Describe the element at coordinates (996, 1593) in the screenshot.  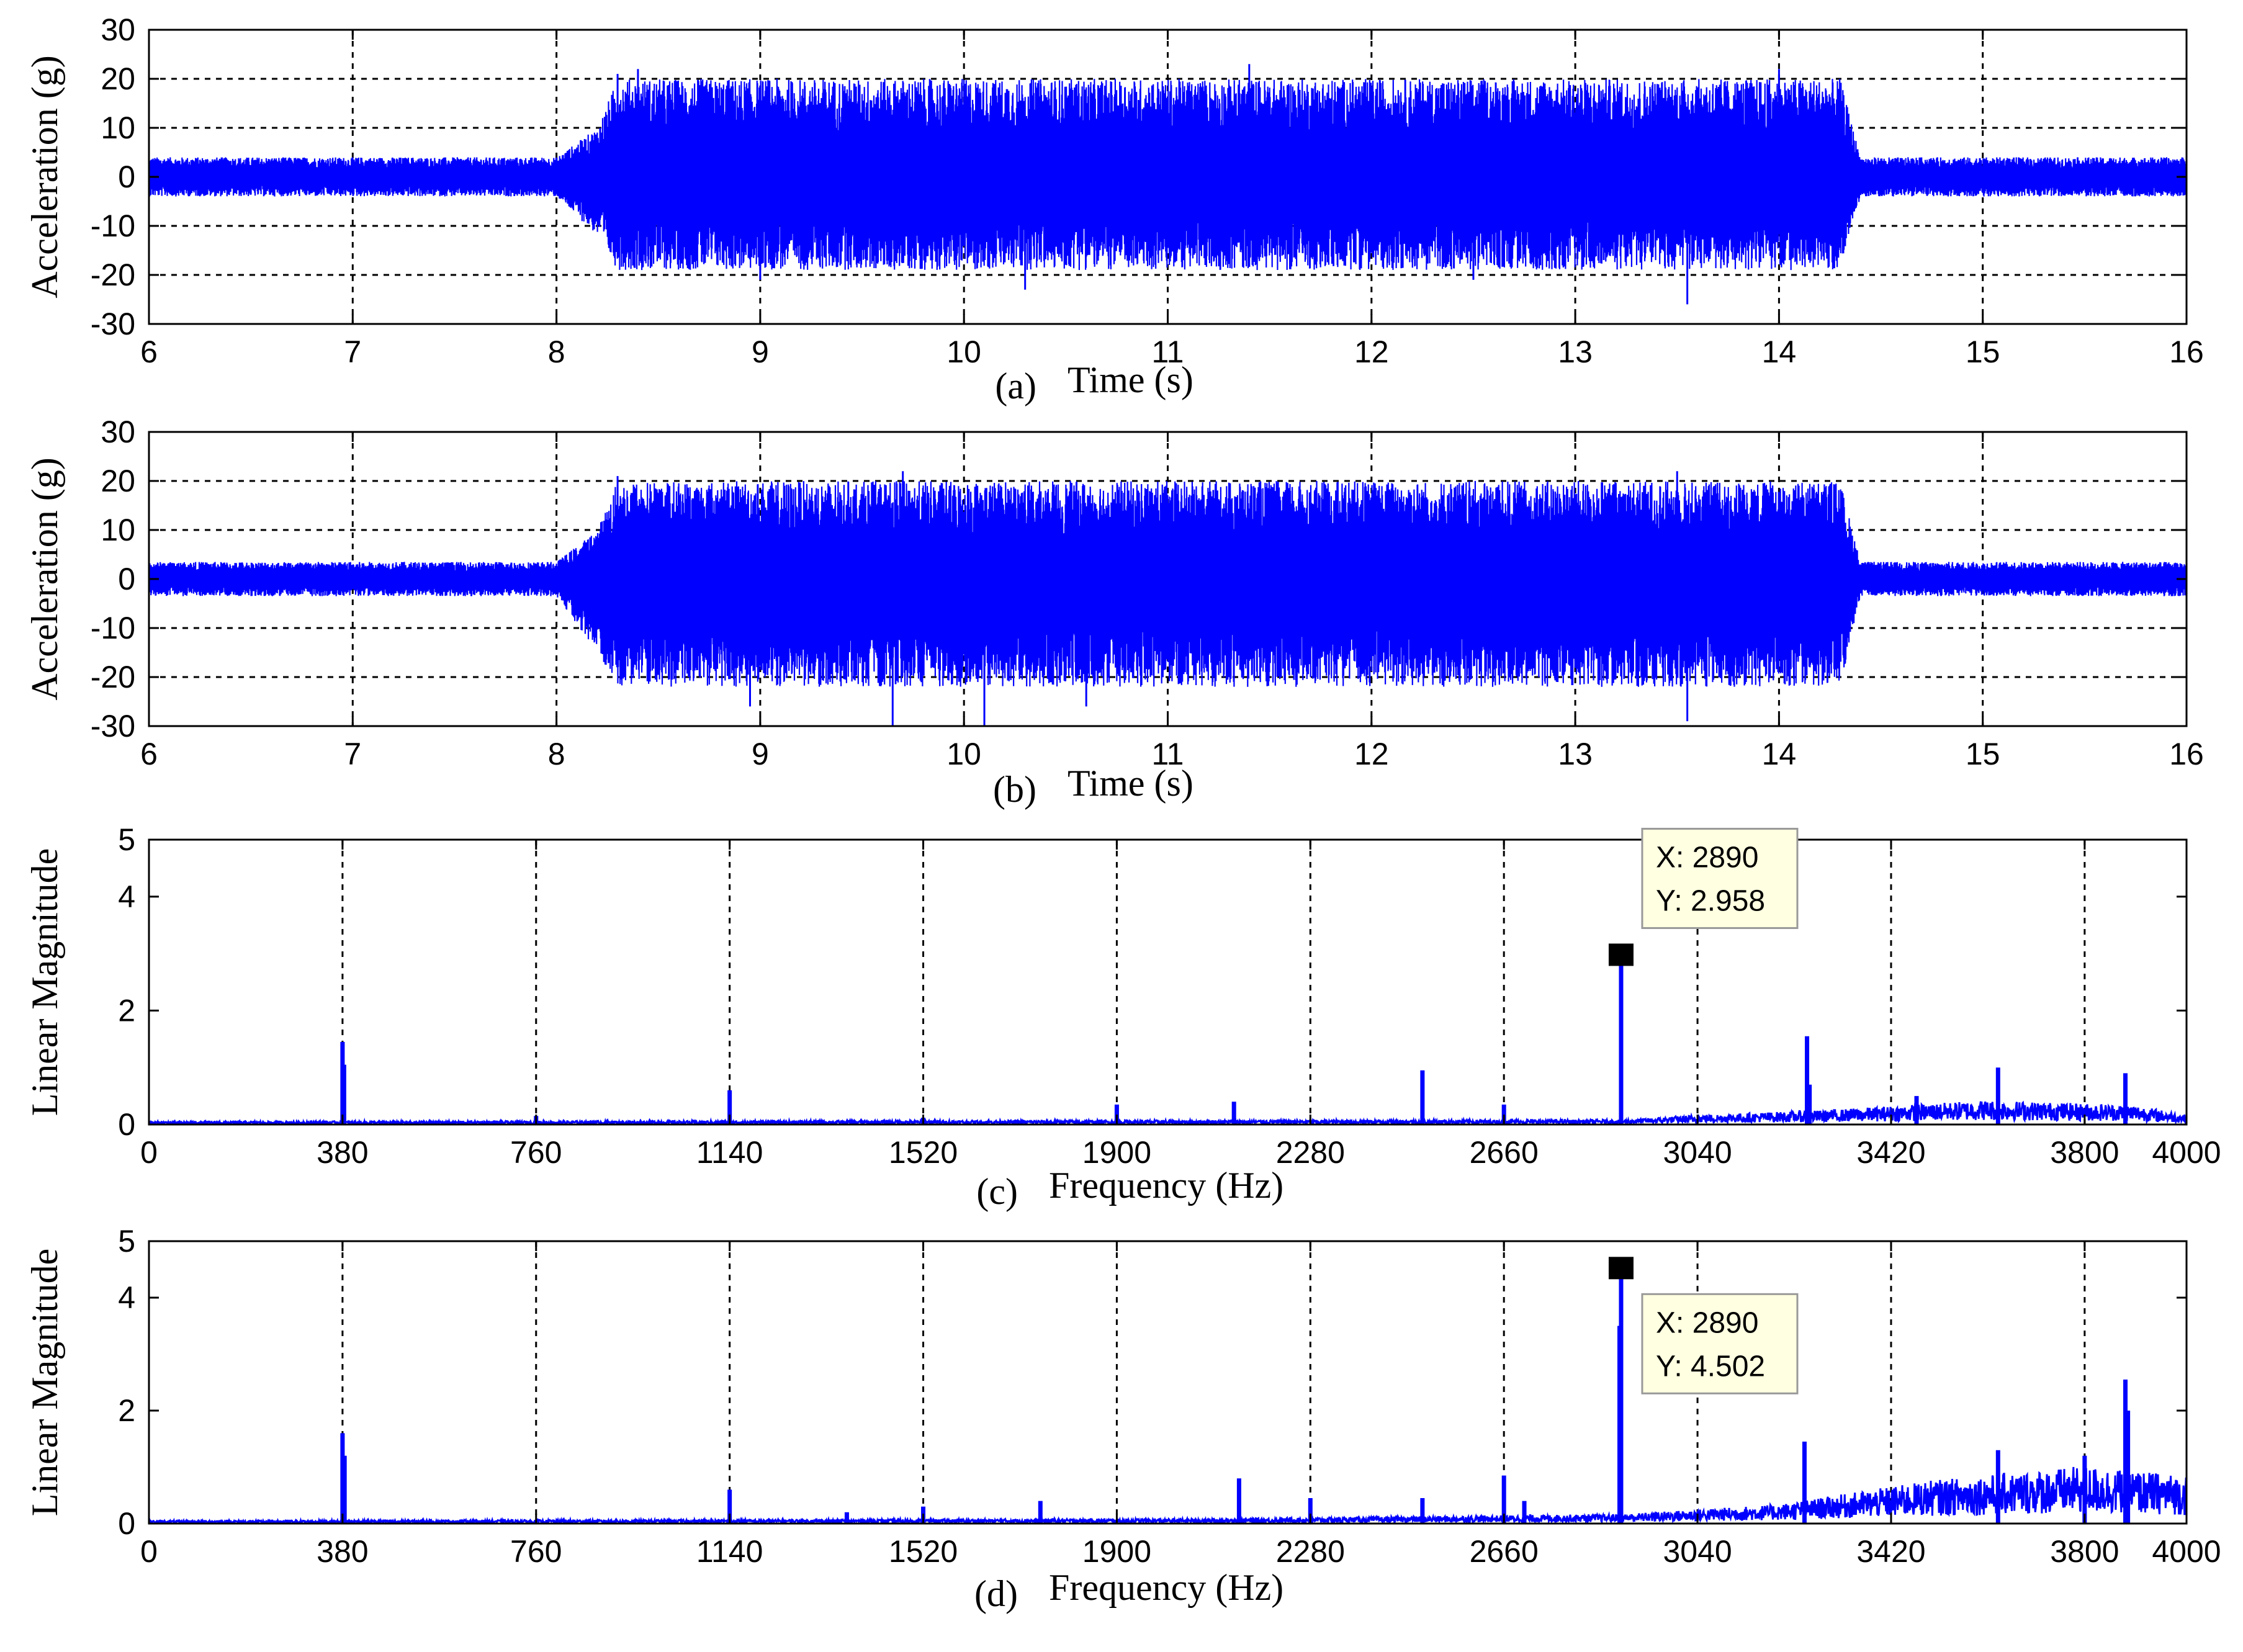
I see `panel-caption: (d)` at that location.